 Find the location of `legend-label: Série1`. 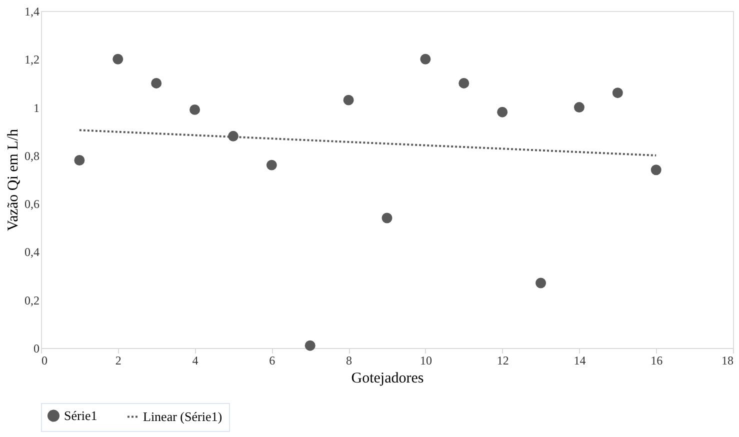

legend-label: Série1 is located at coordinates (81, 415).